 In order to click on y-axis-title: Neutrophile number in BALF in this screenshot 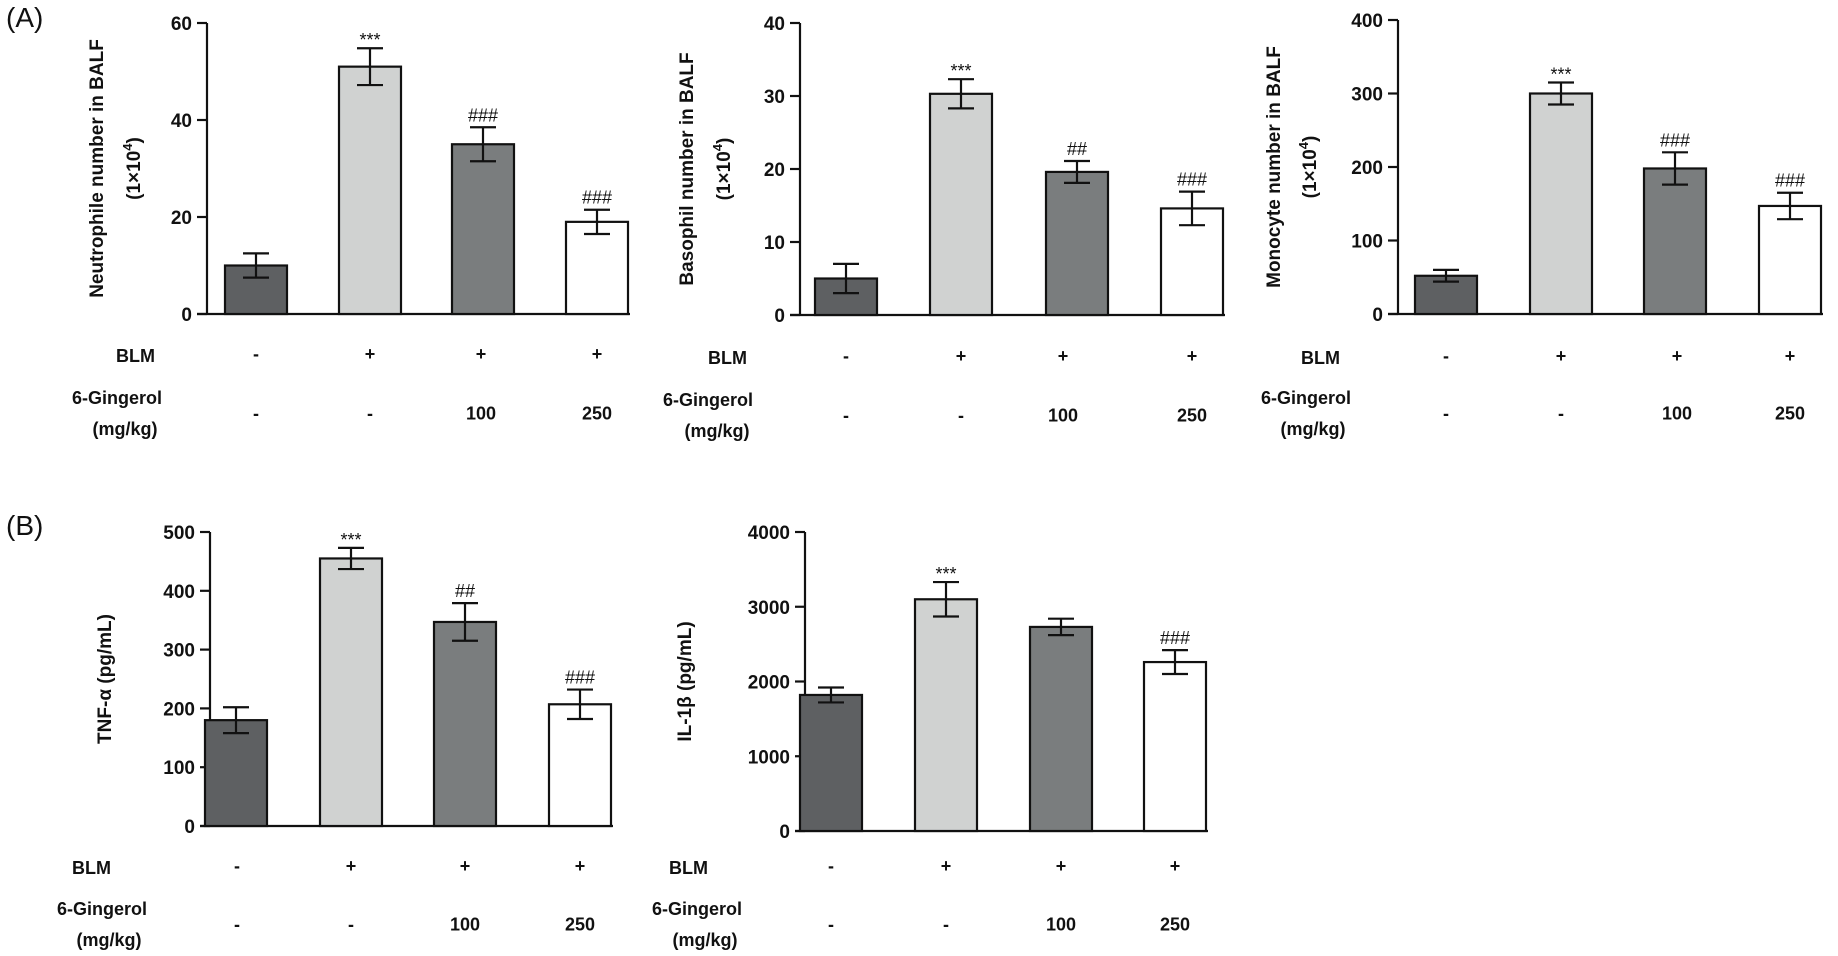, I will do `click(97, 168)`.